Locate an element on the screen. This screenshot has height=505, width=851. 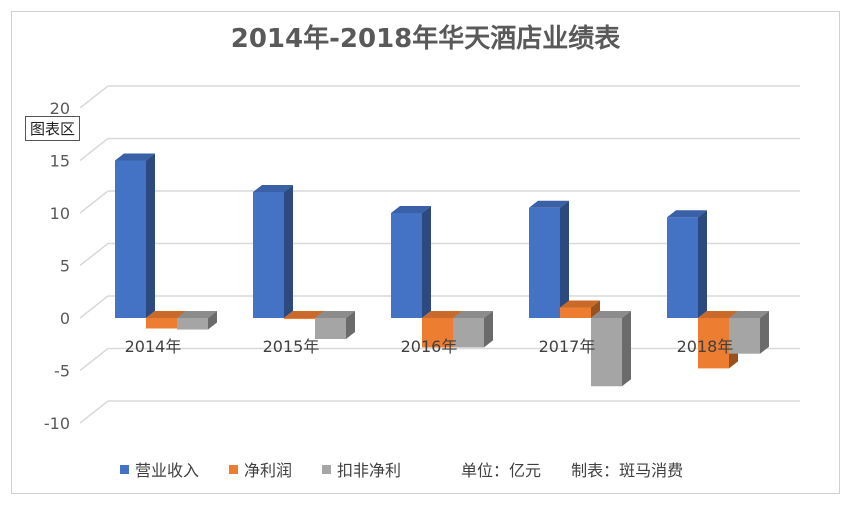
legend-item-net-profit: 净利润 is located at coordinates (260, 469).